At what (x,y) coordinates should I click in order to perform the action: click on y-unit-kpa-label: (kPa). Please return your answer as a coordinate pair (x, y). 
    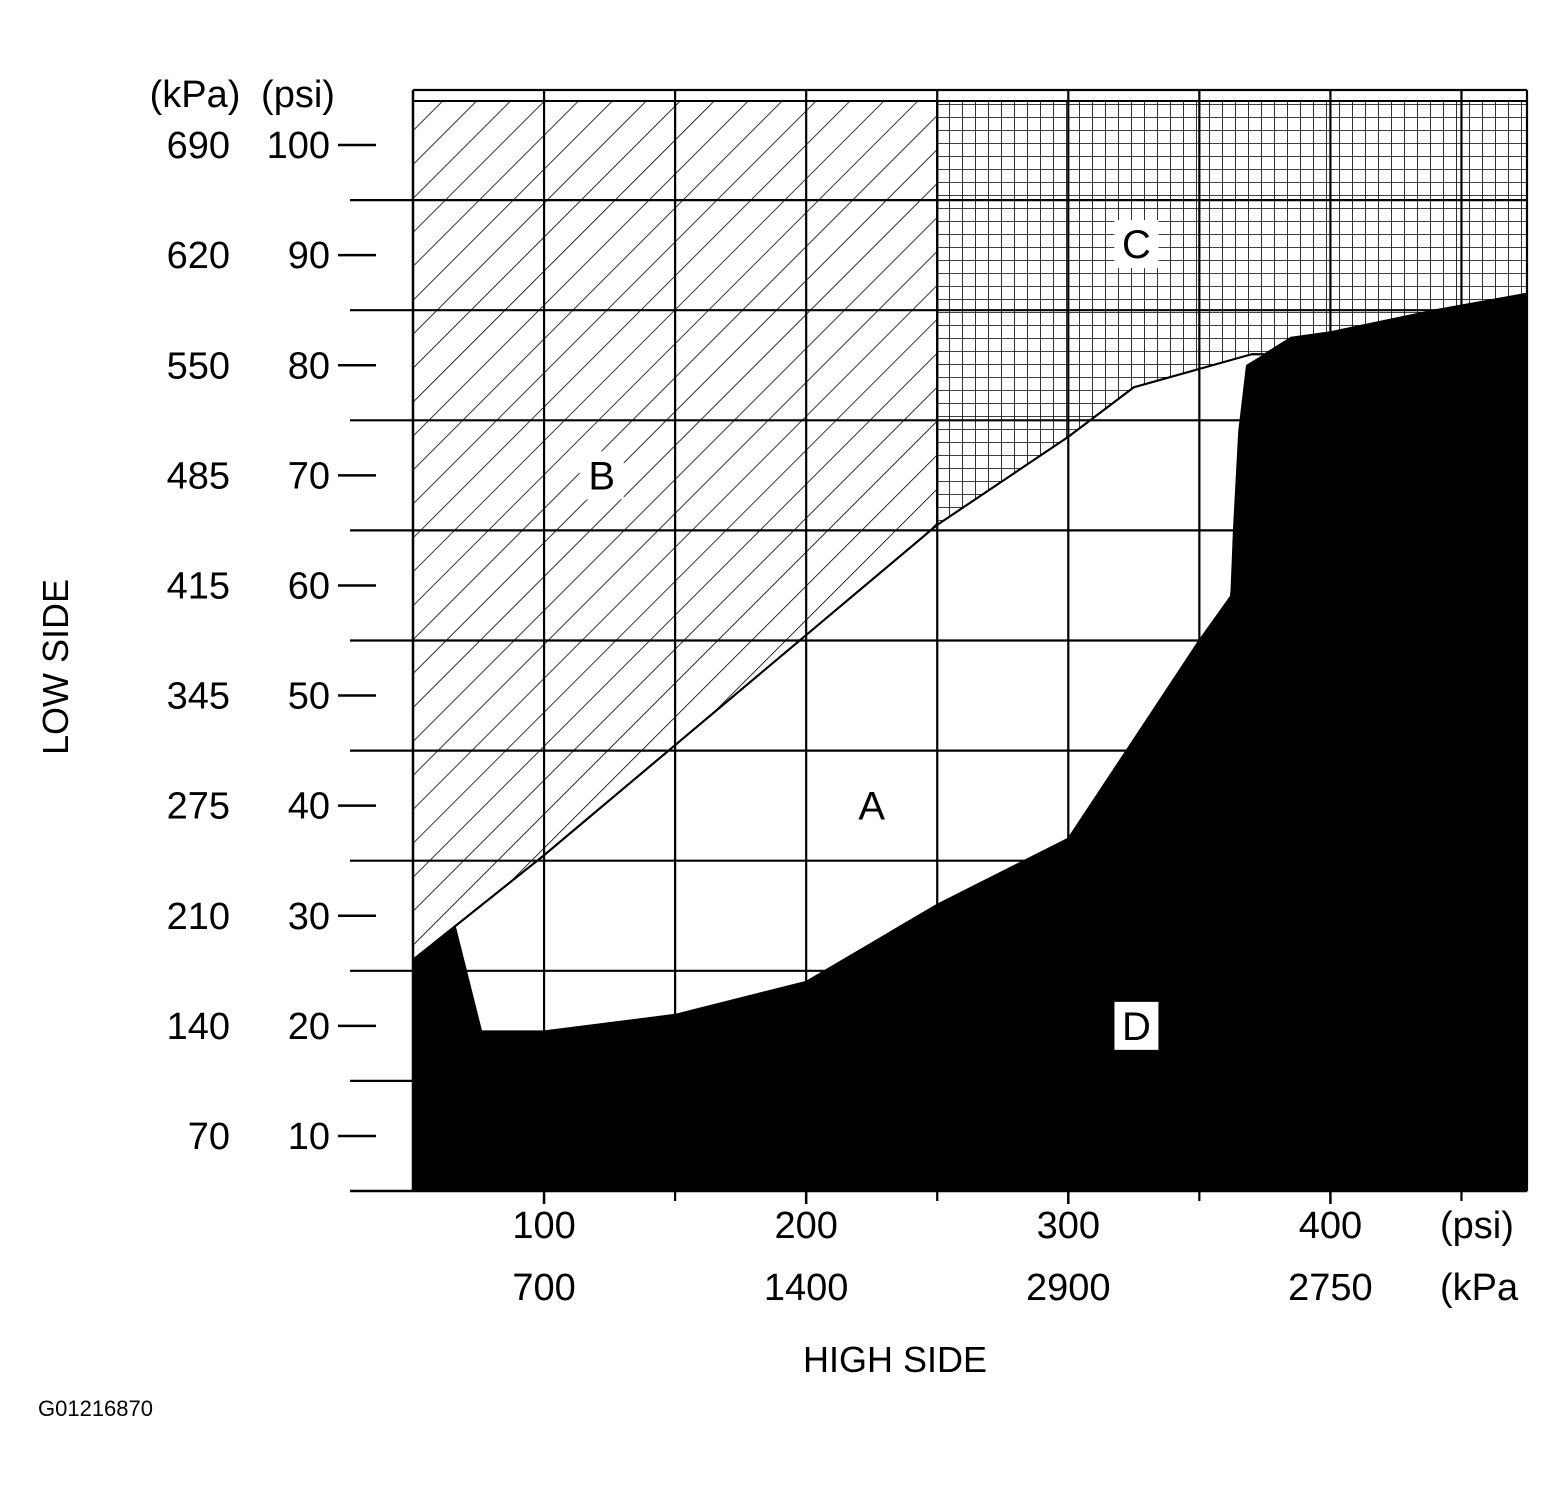
    Looking at the image, I should click on (195, 95).